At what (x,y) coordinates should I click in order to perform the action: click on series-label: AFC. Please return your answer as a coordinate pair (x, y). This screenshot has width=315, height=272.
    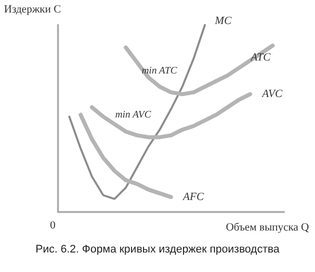
    Looking at the image, I should click on (193, 197).